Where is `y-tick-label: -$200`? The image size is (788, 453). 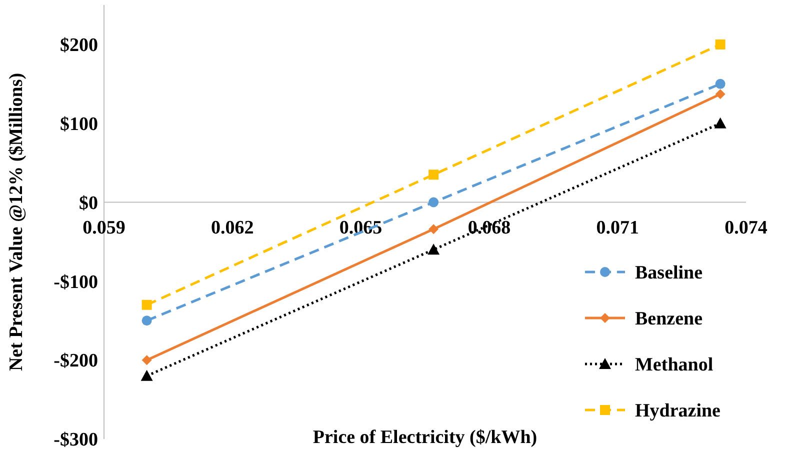 y-tick-label: -$200 is located at coordinates (76, 361).